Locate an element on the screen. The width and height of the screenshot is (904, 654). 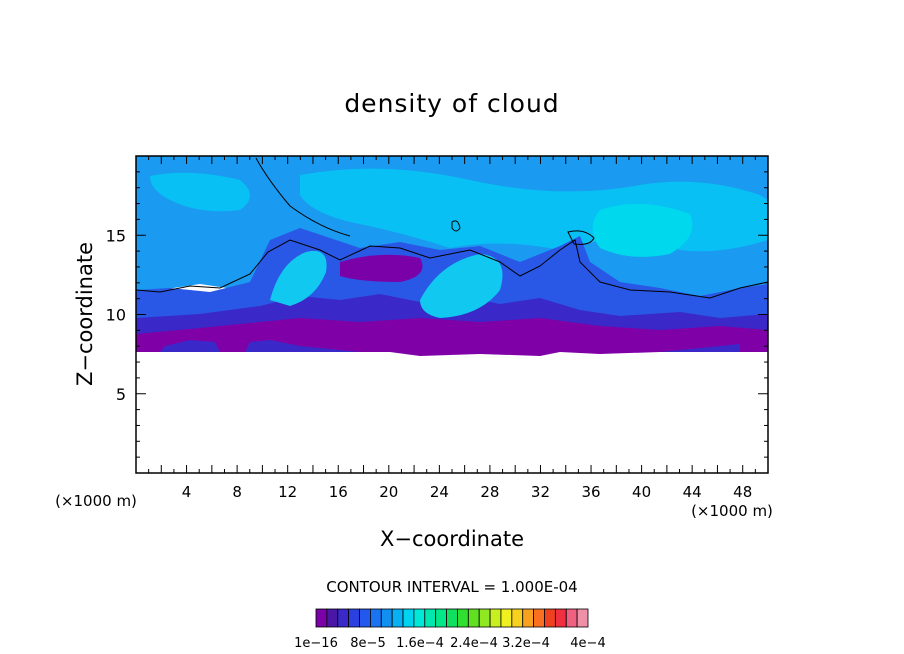
colorbar-tick-label: 4e−4 is located at coordinates (587, 643).